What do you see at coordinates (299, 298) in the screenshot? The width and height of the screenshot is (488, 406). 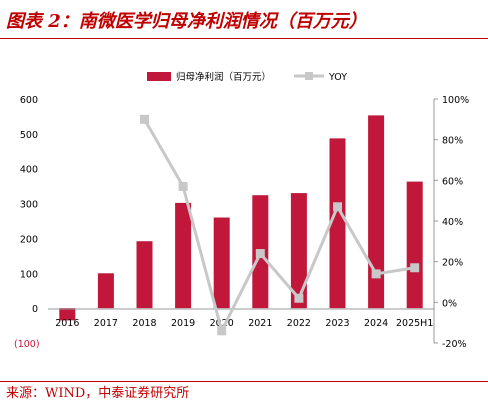 I see `yoy-point-2022` at bounding box center [299, 298].